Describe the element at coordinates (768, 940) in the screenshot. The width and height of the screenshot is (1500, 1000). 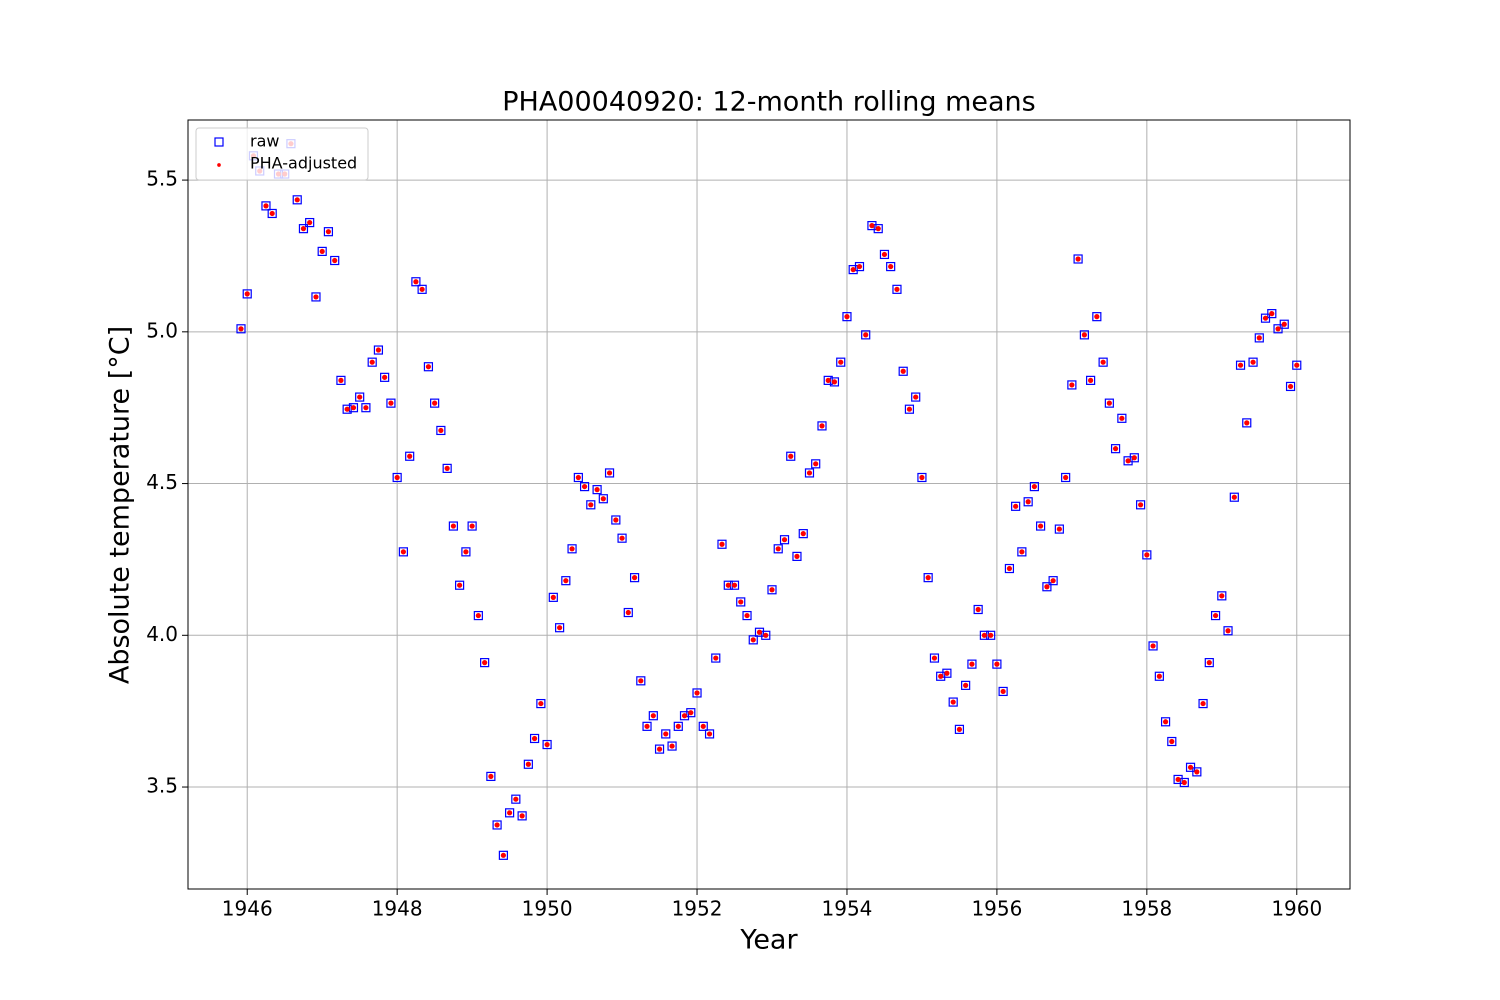
I see `x-axis-label: Year` at that location.